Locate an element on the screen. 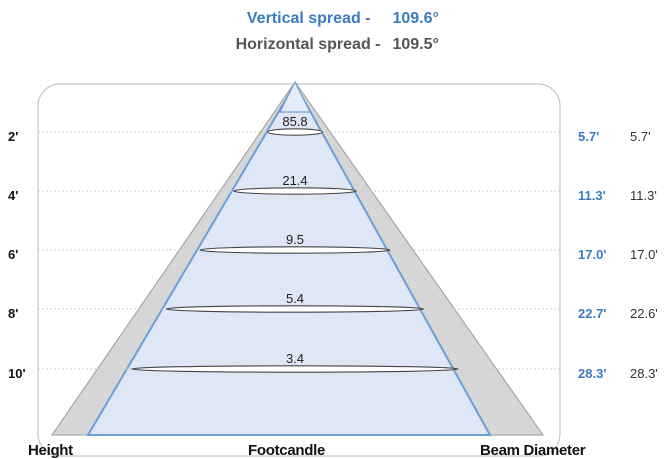  footcandle-axis-label: Footcandle is located at coordinates (287, 450).